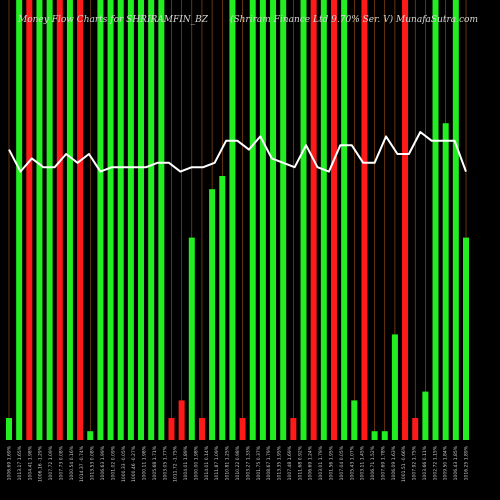 The width and height of the screenshot is (500, 500). What do you see at coordinates (280, 462) in the screenshot?
I see `x-tick-label: 1013.35 1.95%` at bounding box center [280, 462].